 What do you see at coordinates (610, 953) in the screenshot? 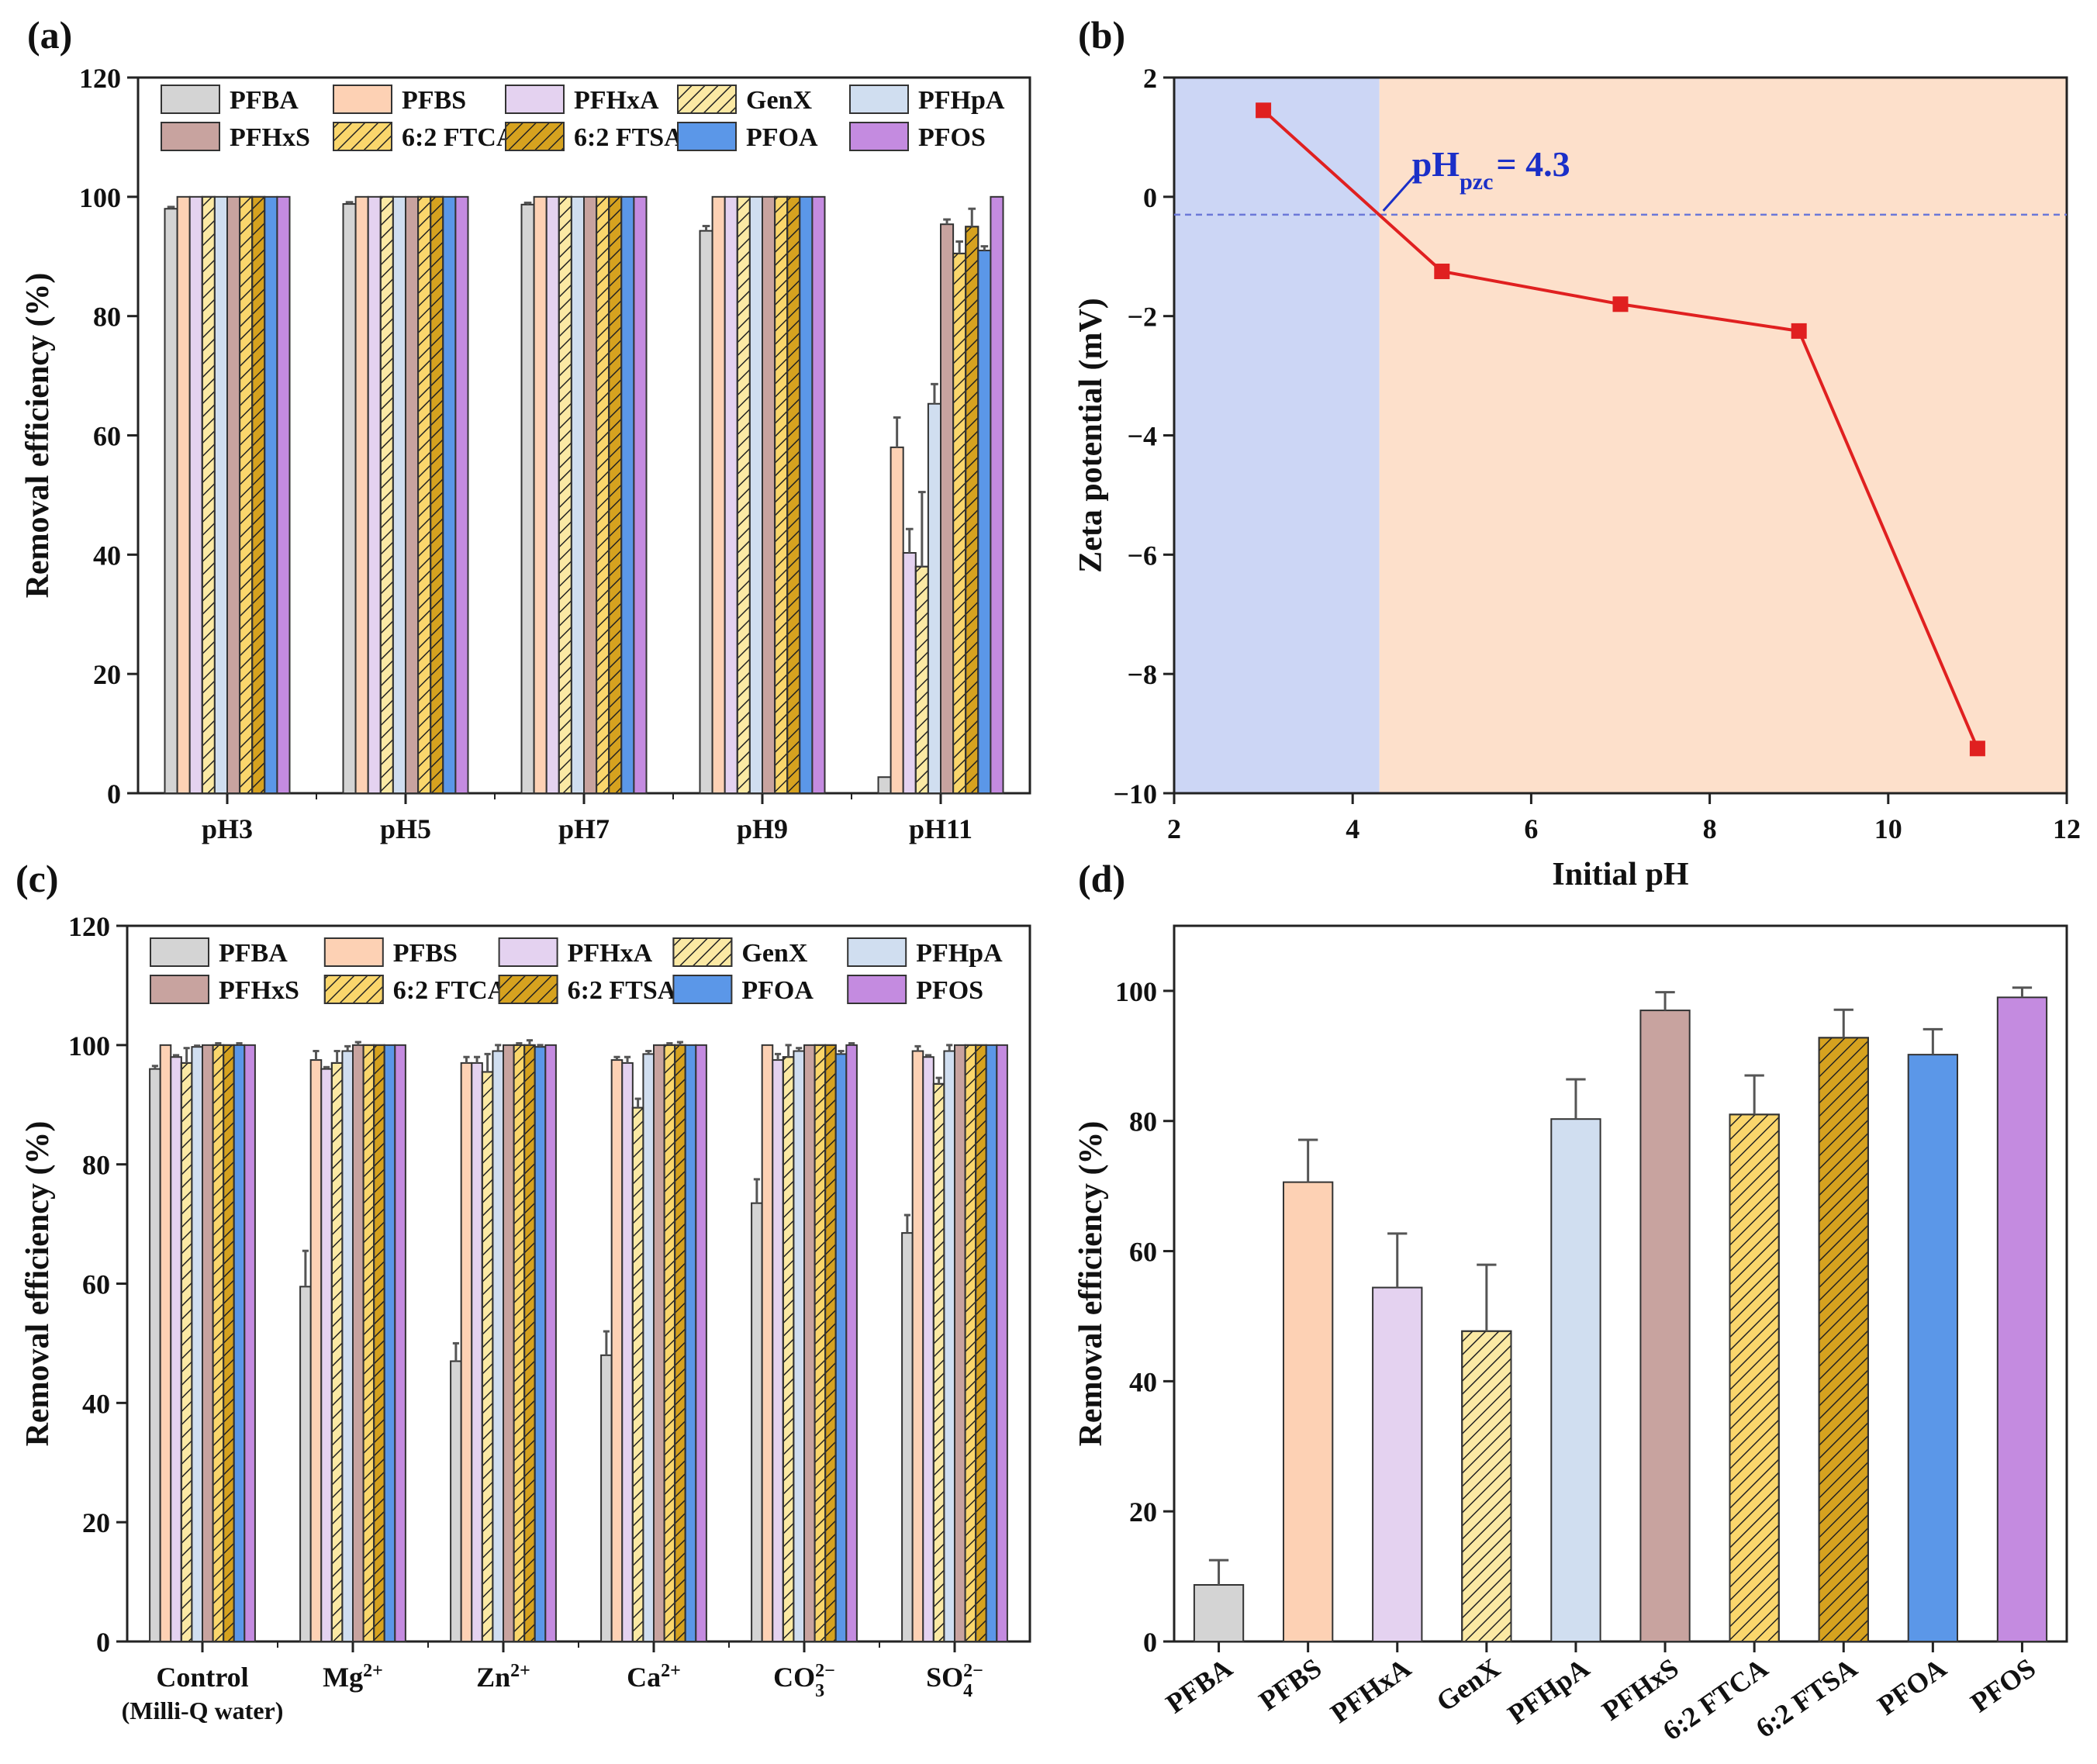
I see `legend-label-PFHxA: PFHxA` at bounding box center [610, 953].